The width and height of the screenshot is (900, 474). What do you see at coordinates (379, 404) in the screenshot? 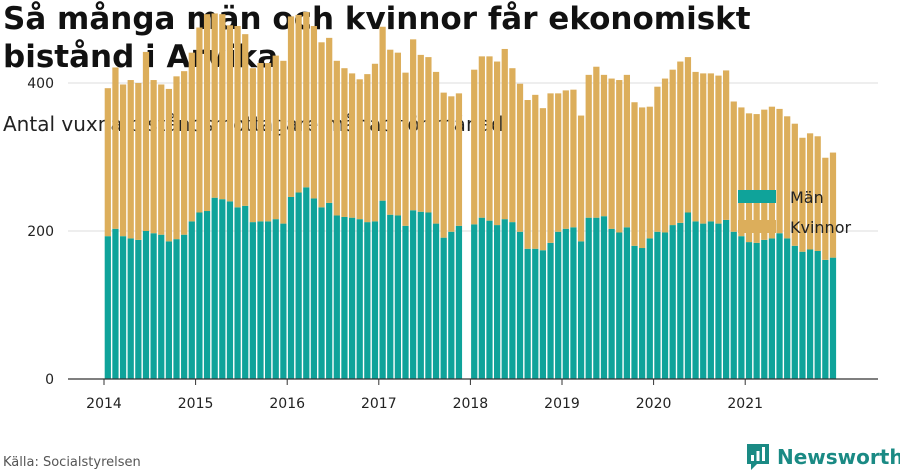
I see `x-tick-label: 2017` at bounding box center [379, 404].